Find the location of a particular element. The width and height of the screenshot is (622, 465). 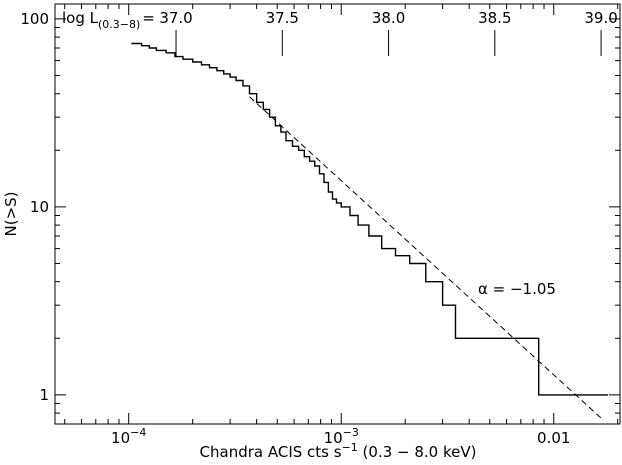

annotations: α = −1.05 is located at coordinates (517, 289).